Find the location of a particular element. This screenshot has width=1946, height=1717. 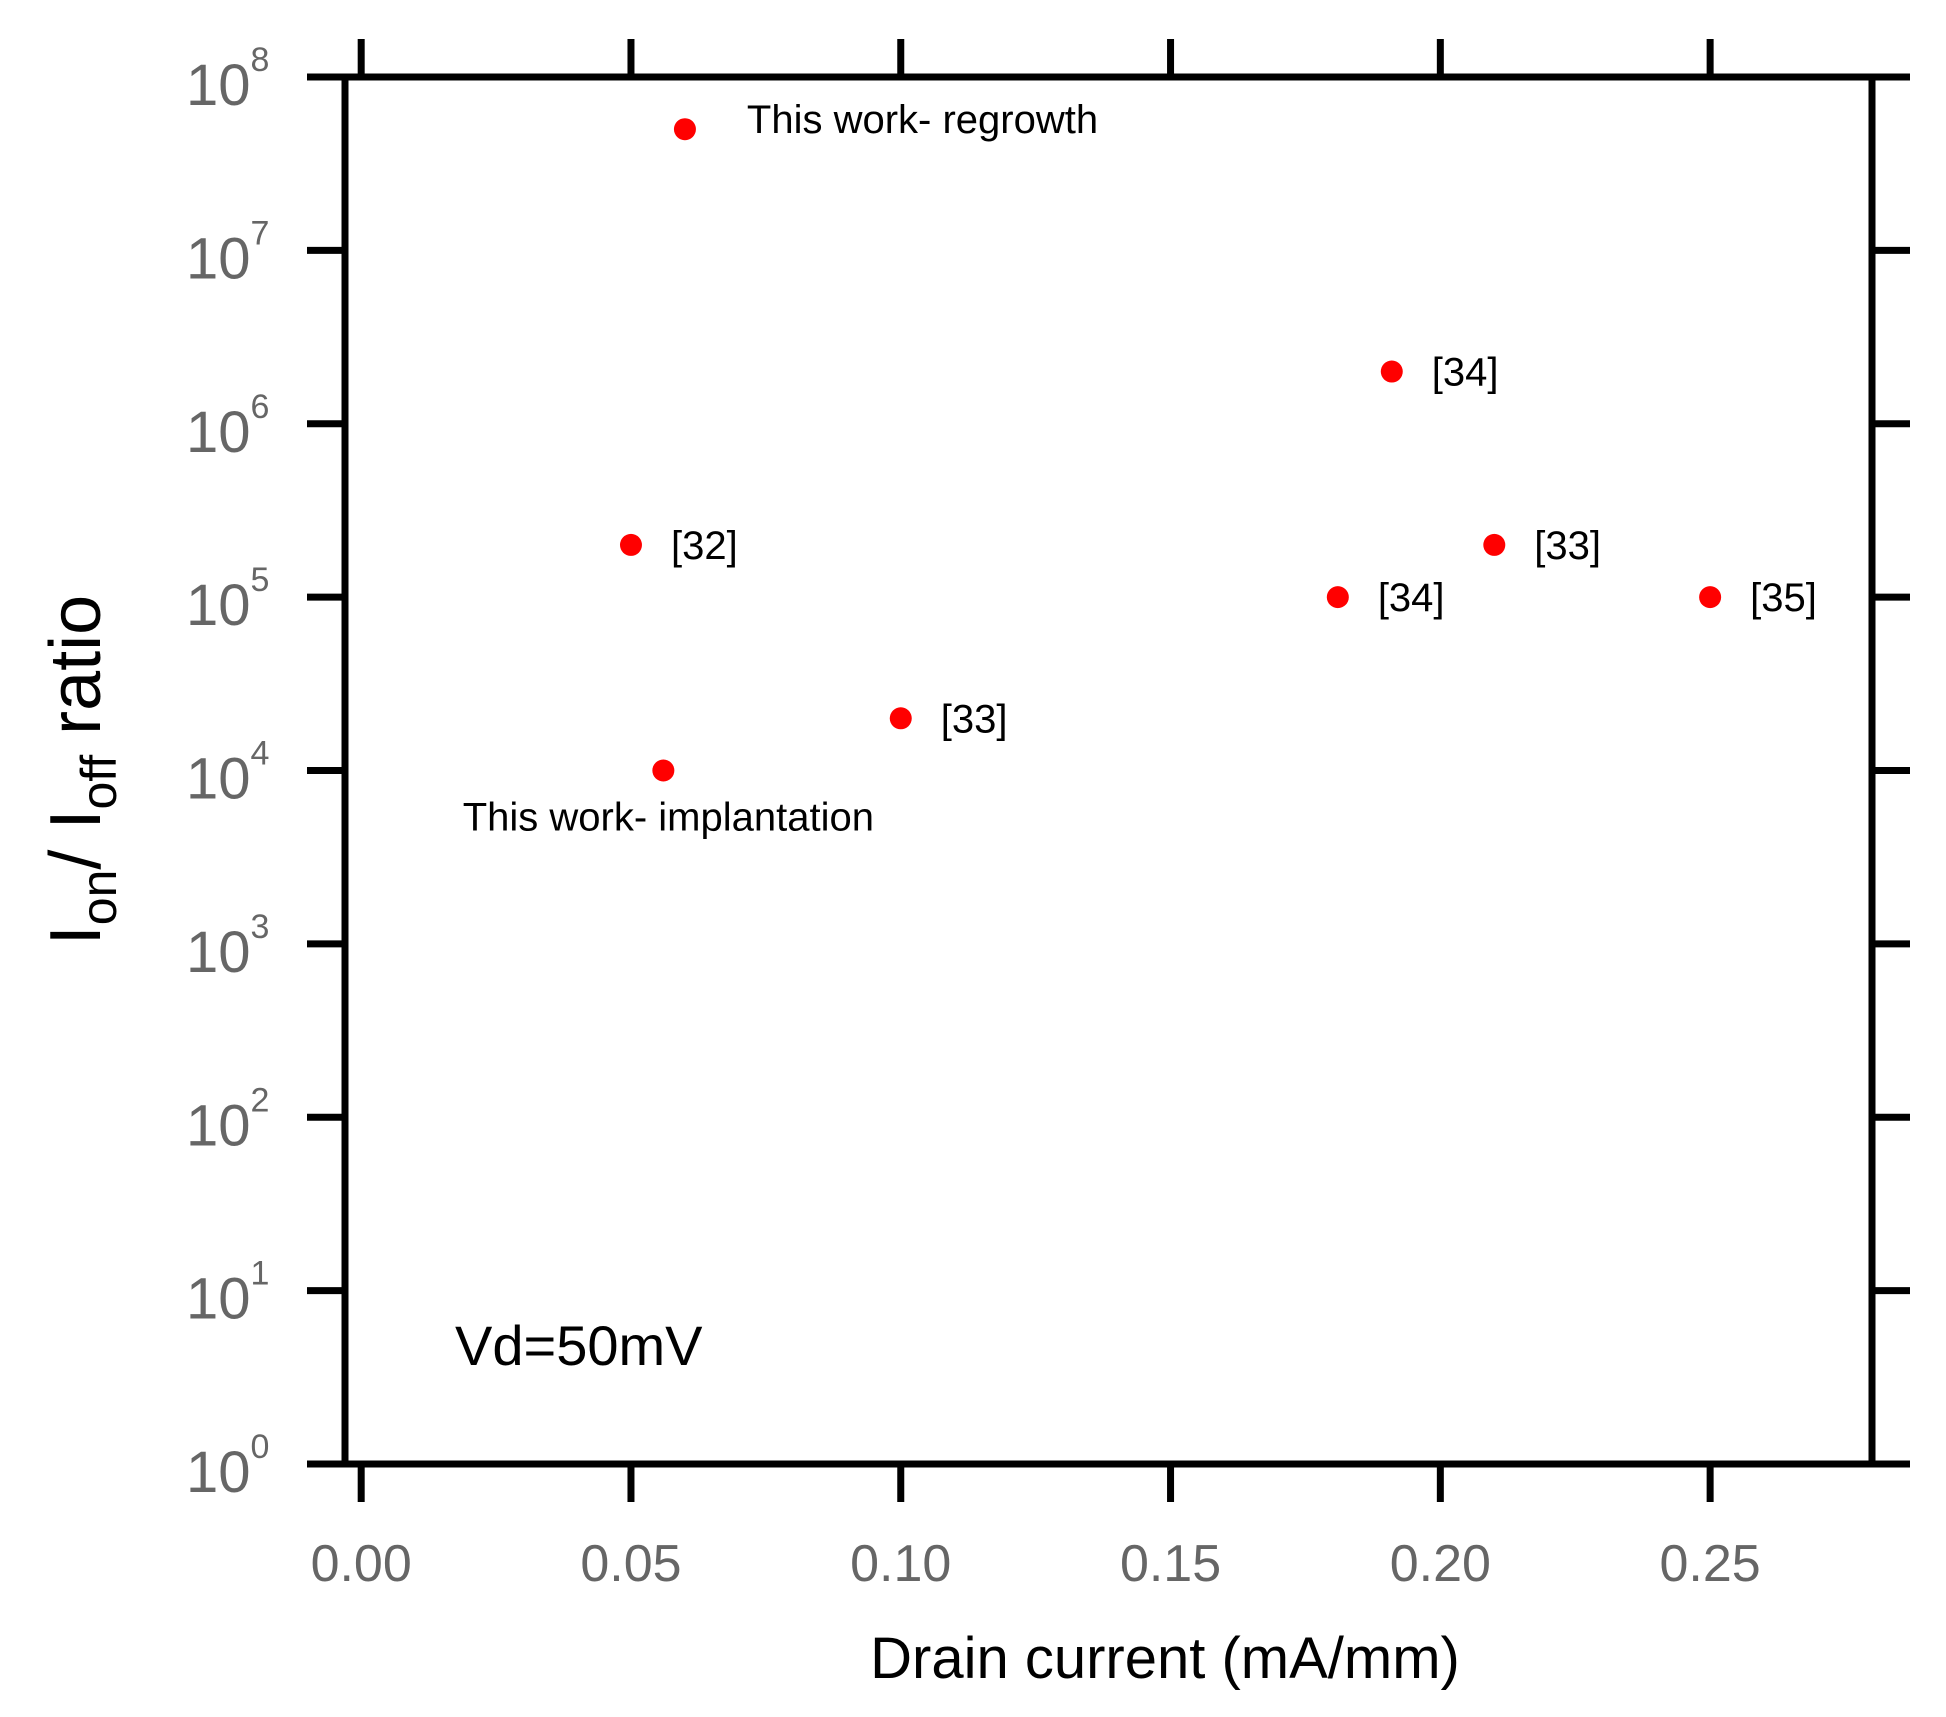

y-tick-label-exponent: 0 is located at coordinates (260, 1447).